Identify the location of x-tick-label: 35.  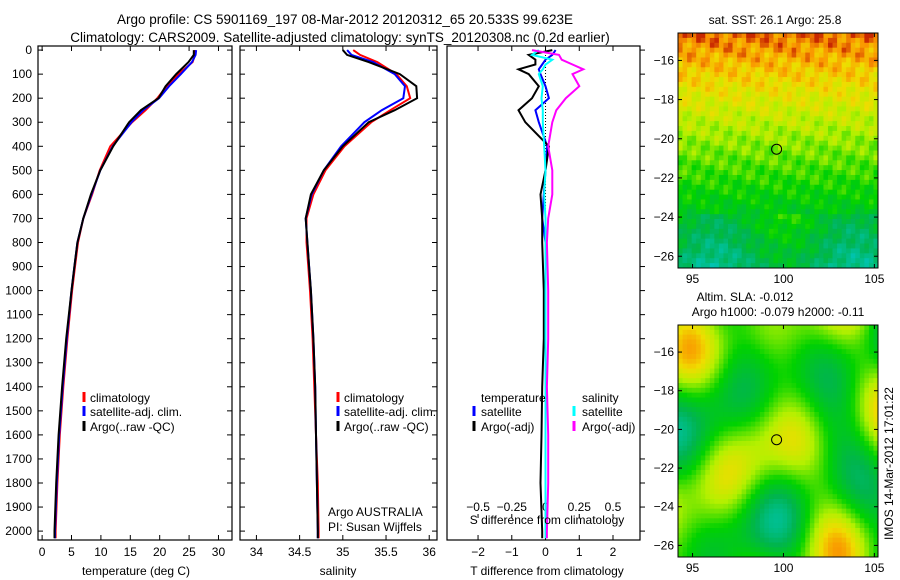
(343, 552).